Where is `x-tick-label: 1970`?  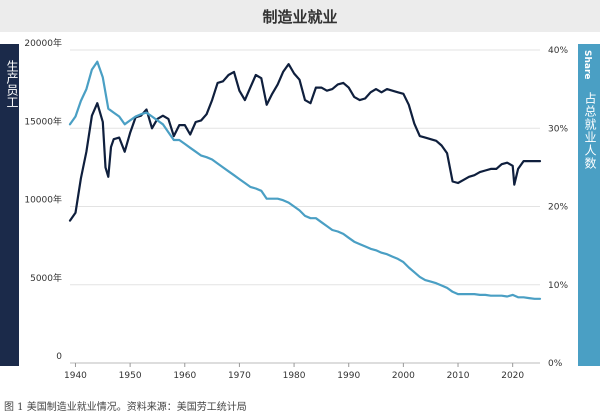 x-tick-label: 1970 is located at coordinates (239, 376).